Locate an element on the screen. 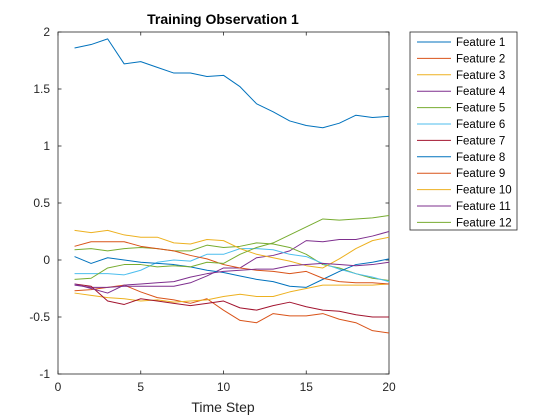 This screenshot has width=560, height=420. y-tick-label: 2 is located at coordinates (46, 32).